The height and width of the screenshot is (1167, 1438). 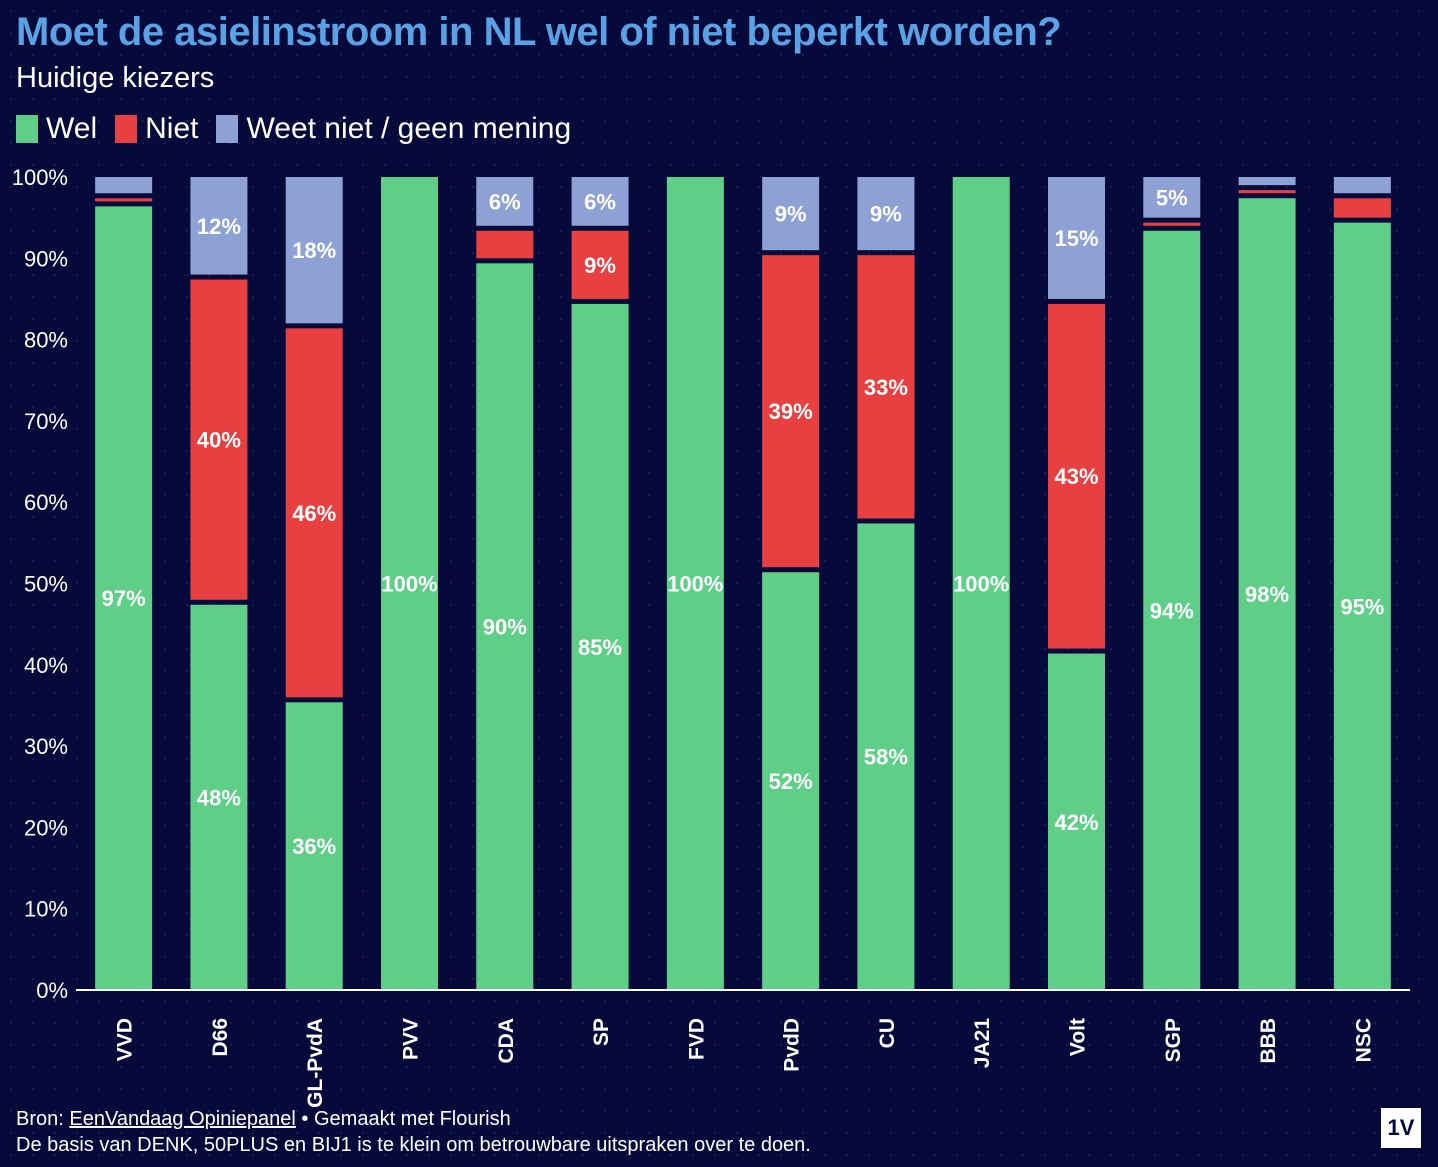 What do you see at coordinates (227, 129) in the screenshot?
I see `legend-swatch-weet-niet` at bounding box center [227, 129].